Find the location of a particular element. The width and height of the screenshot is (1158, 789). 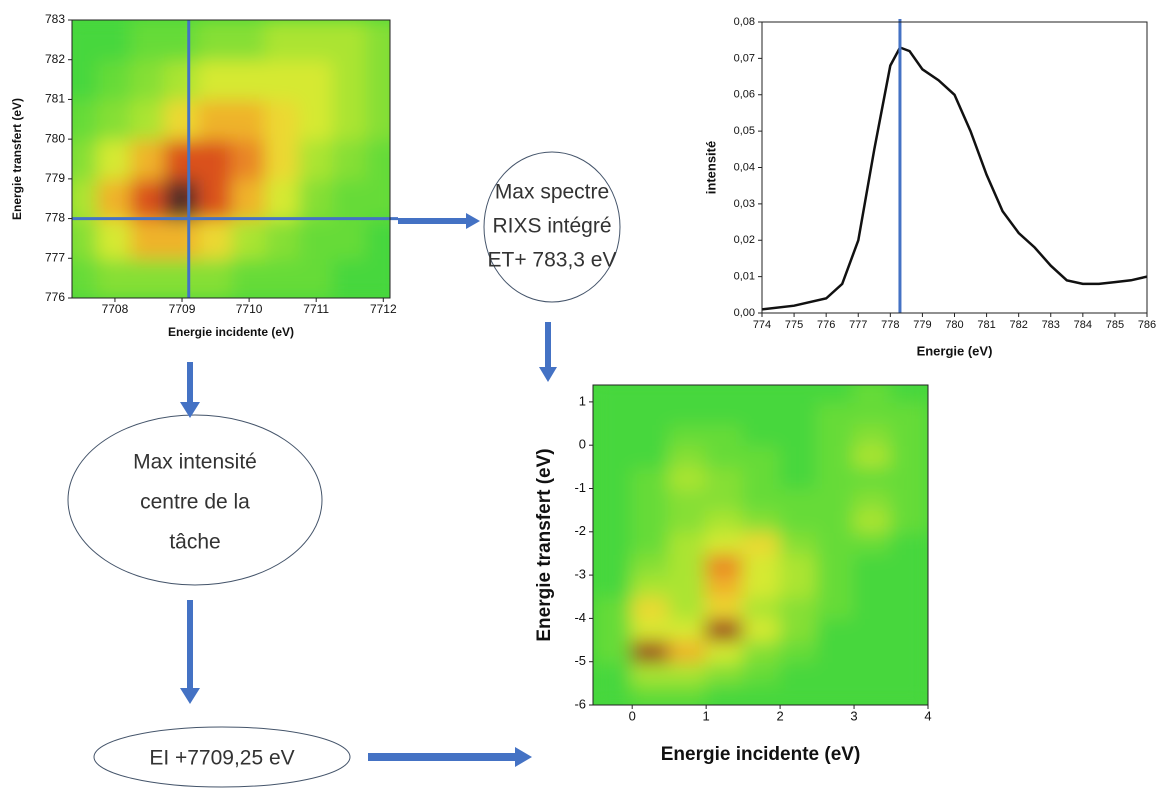

y-tick-label: 782 is located at coordinates (55, 59).